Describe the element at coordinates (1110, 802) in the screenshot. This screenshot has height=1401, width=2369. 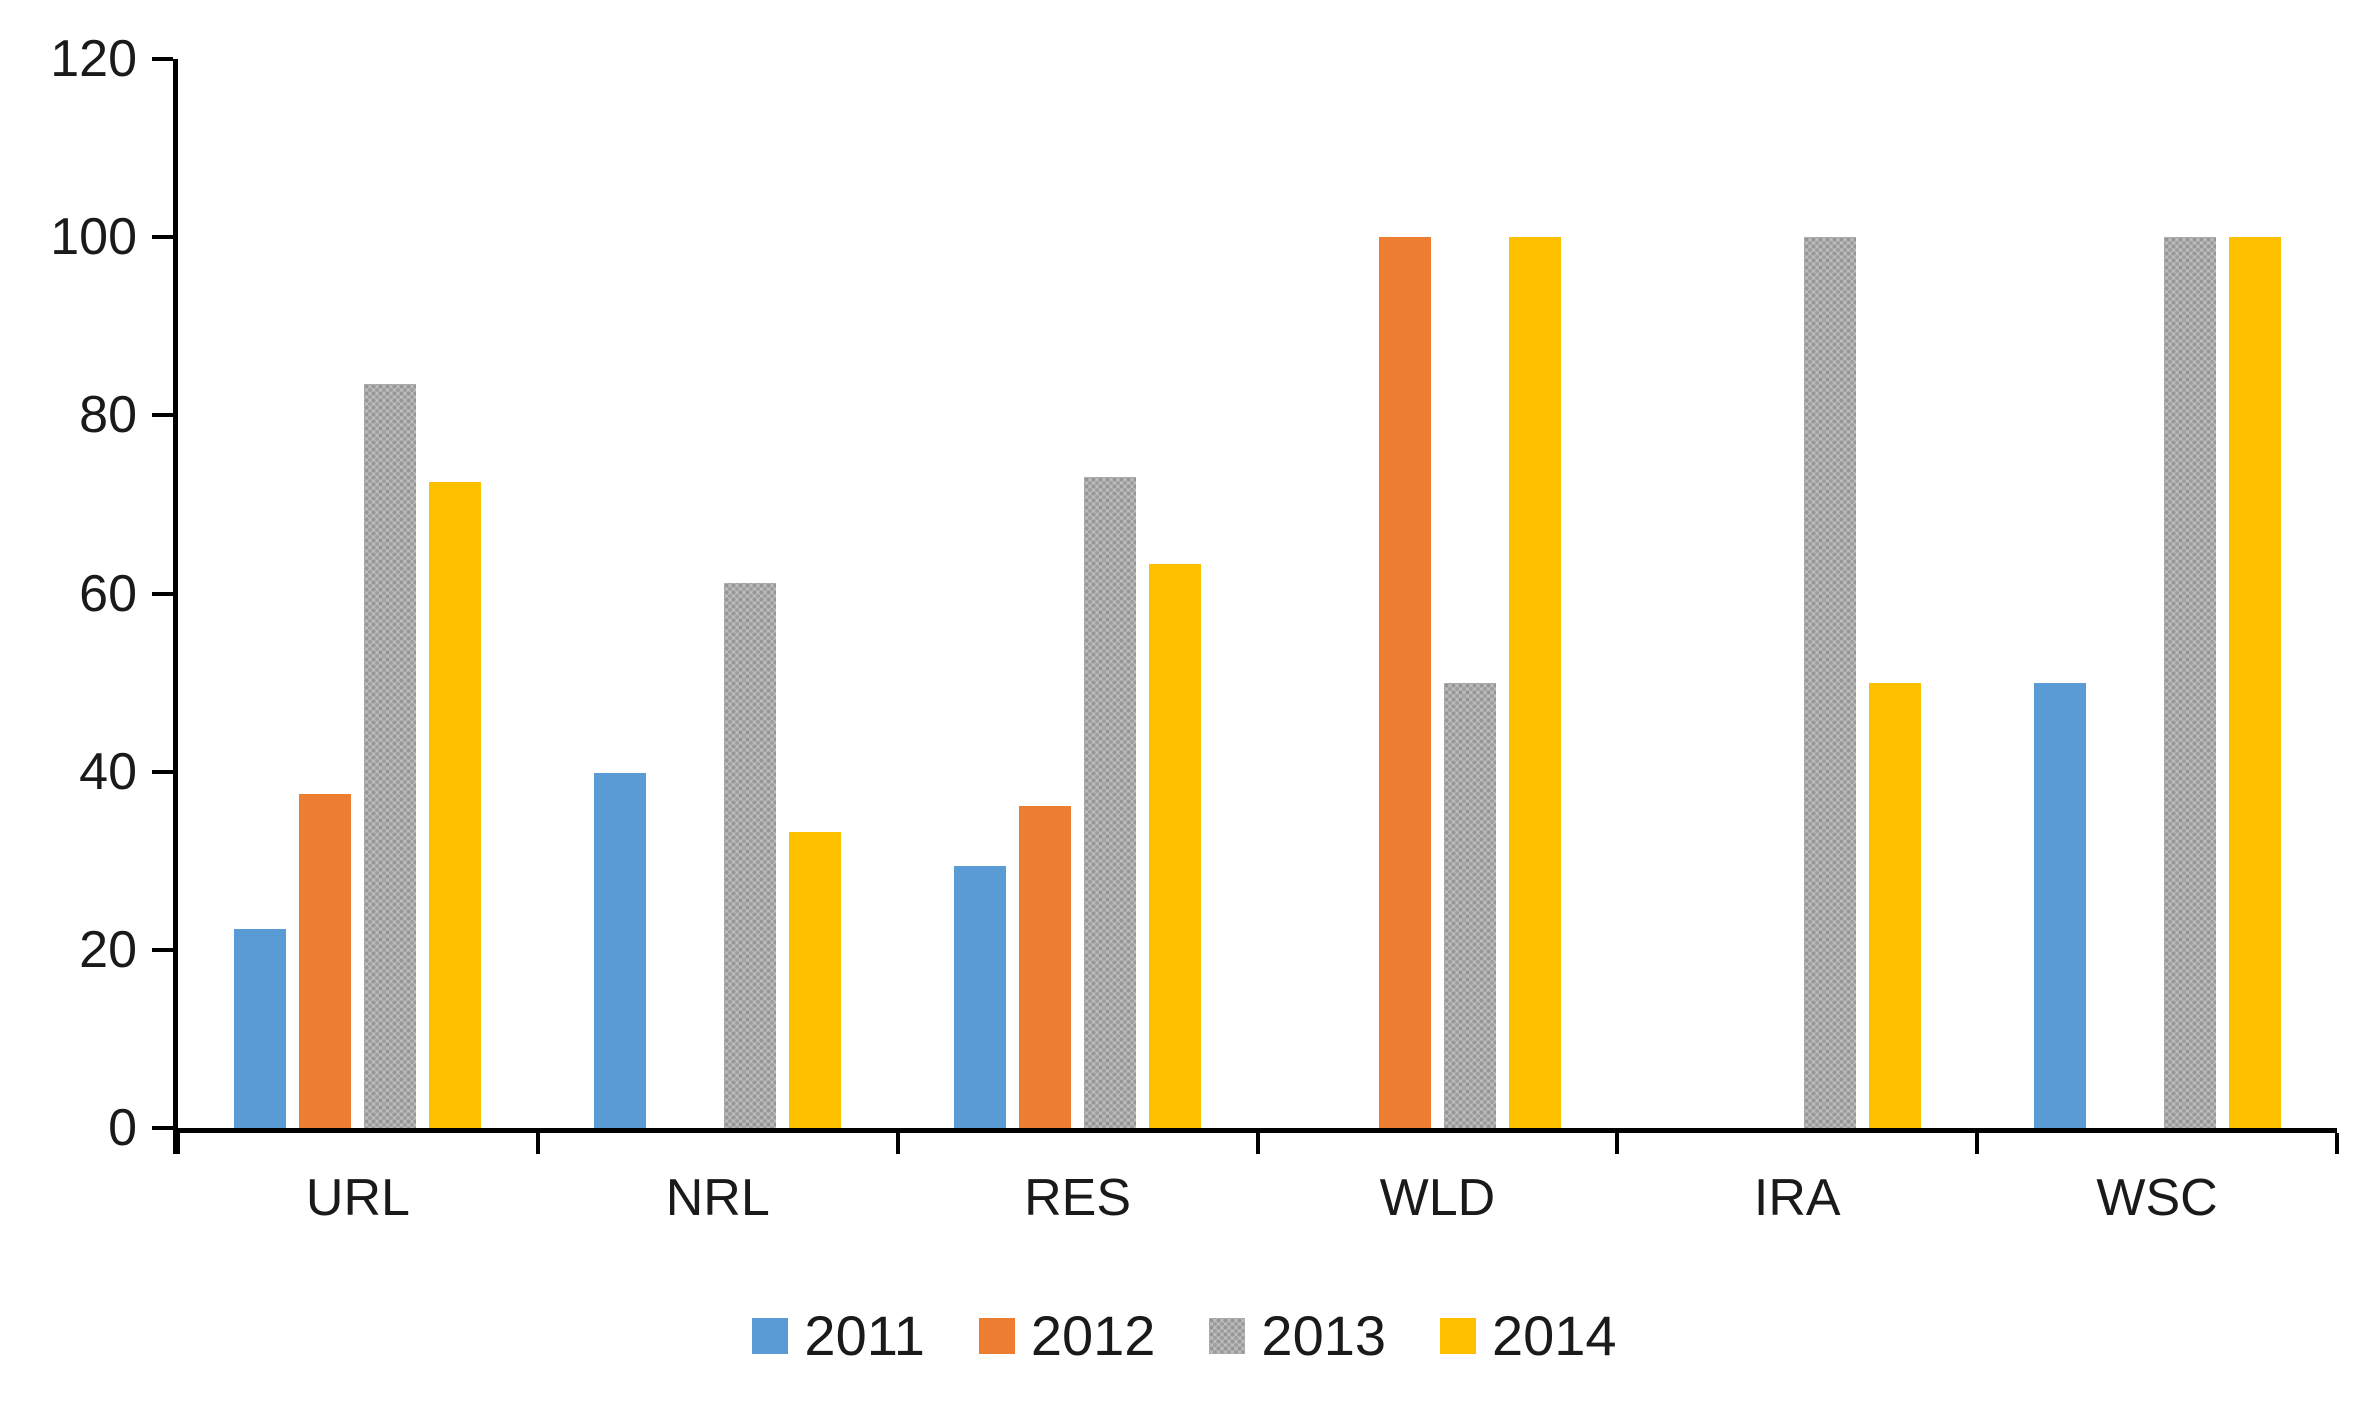
I see `bar-2013-RES` at that location.